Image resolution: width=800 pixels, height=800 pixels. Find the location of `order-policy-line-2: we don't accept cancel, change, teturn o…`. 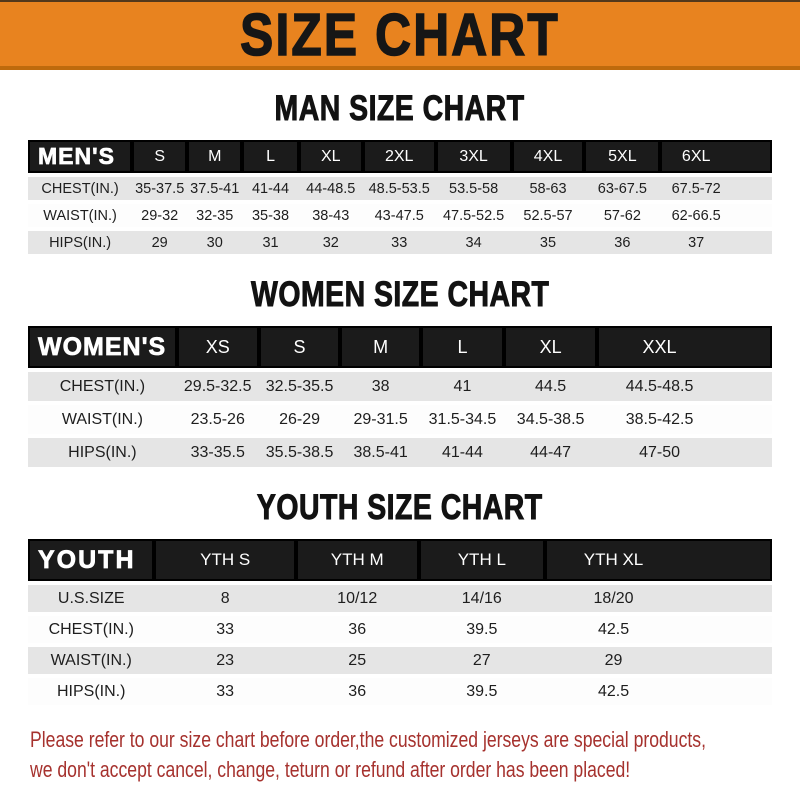

order-policy-line-2: we don't accept cancel, change, teturn o… is located at coordinates (330, 769).